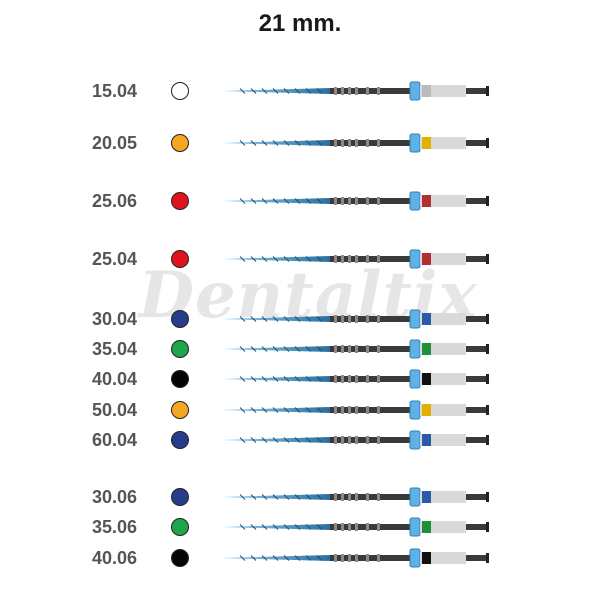 Image resolution: width=600 pixels, height=600 pixels. I want to click on file-row: 50.04, so click(300, 410).